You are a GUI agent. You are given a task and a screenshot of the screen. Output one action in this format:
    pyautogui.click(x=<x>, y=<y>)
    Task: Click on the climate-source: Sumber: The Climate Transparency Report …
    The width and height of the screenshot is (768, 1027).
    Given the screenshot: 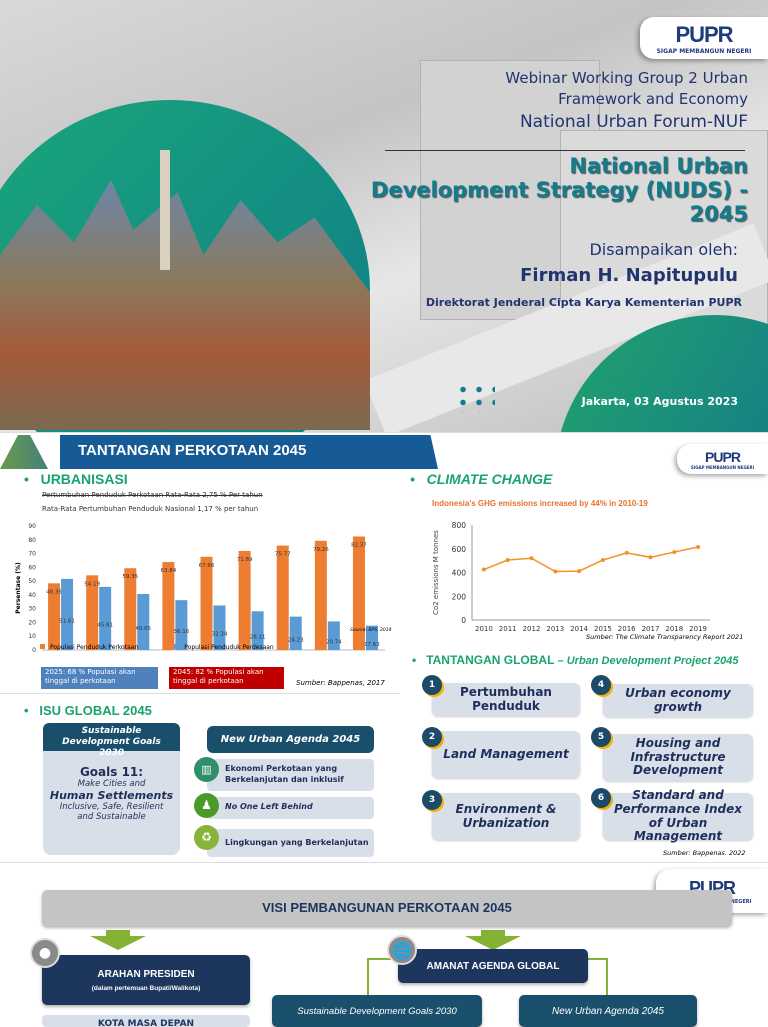 What is the action you would take?
    pyautogui.click(x=665, y=637)
    